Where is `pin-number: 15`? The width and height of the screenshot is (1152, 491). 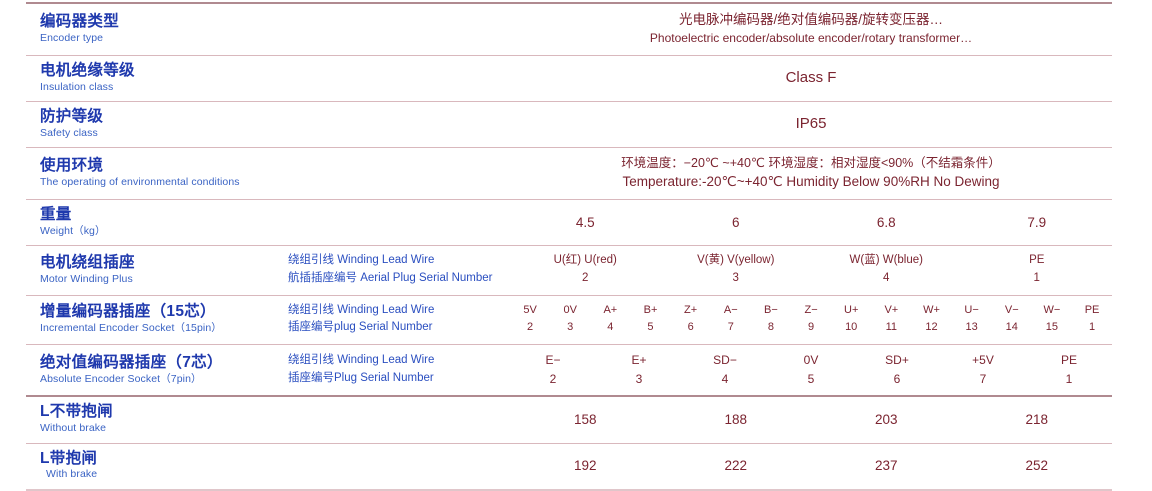 pin-number: 15 is located at coordinates (1052, 327).